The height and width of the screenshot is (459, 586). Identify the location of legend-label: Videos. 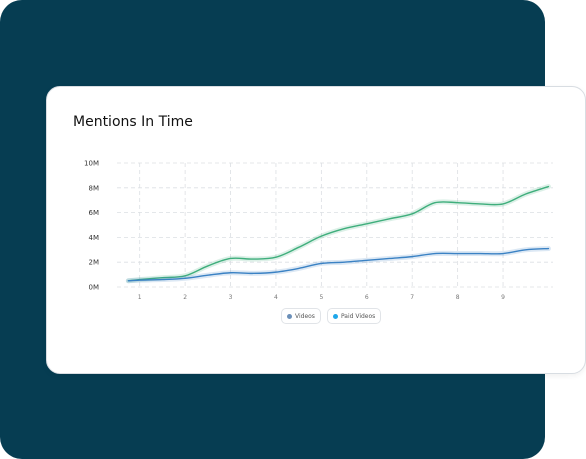
(305, 316).